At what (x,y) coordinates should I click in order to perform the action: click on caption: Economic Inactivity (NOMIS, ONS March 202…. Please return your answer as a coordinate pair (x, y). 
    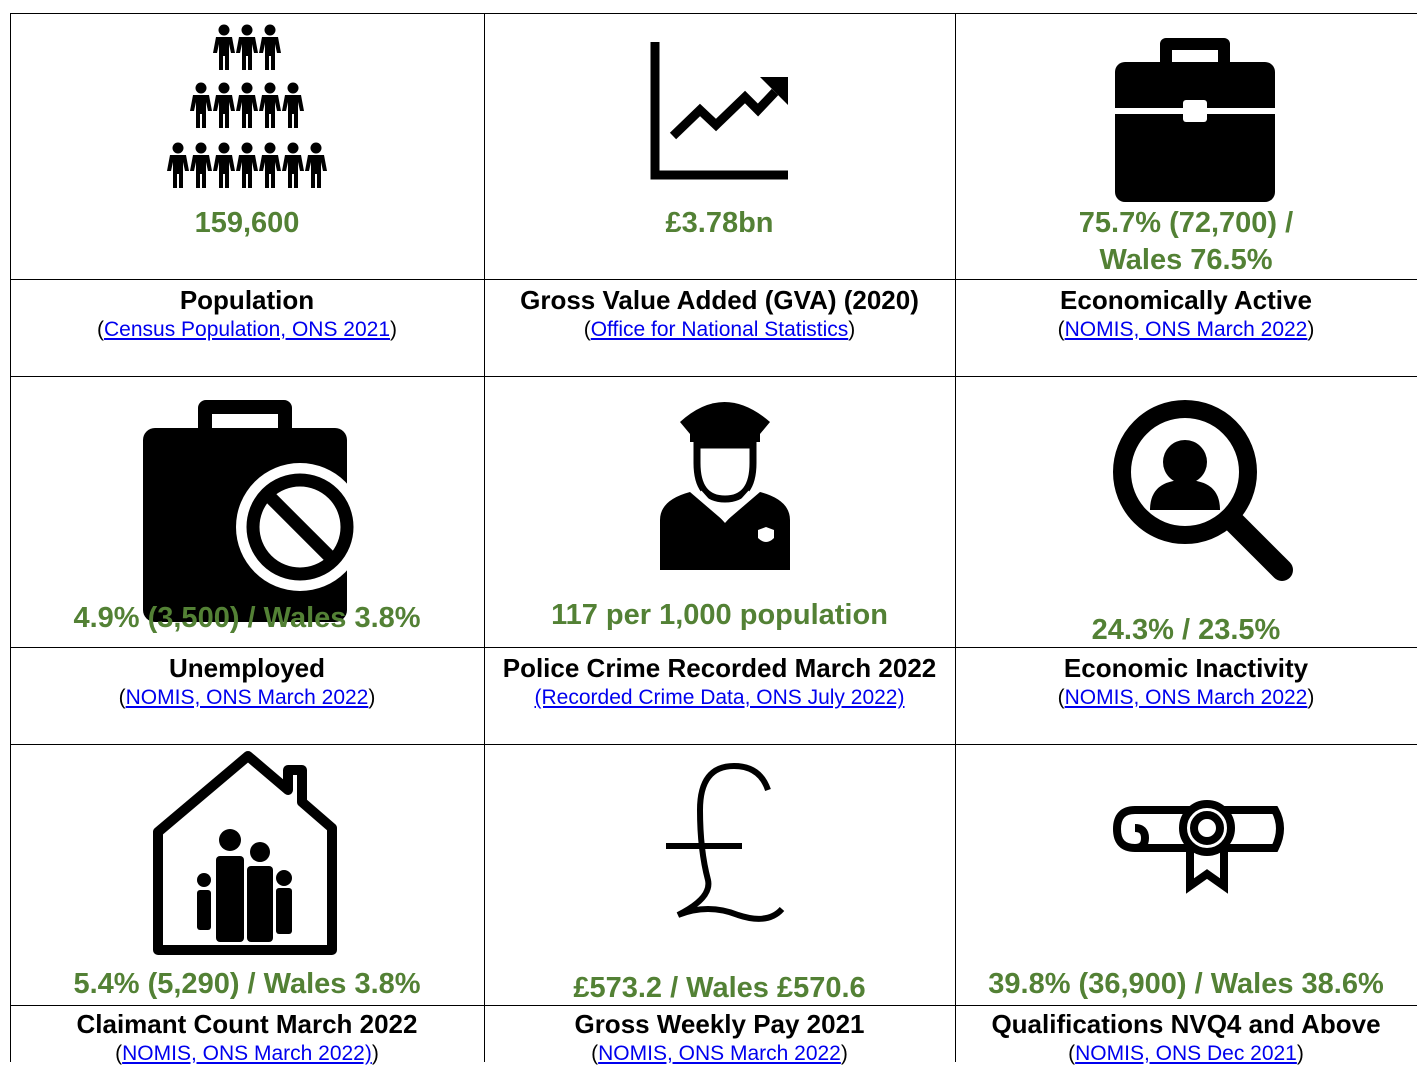
    Looking at the image, I should click on (1186, 682).